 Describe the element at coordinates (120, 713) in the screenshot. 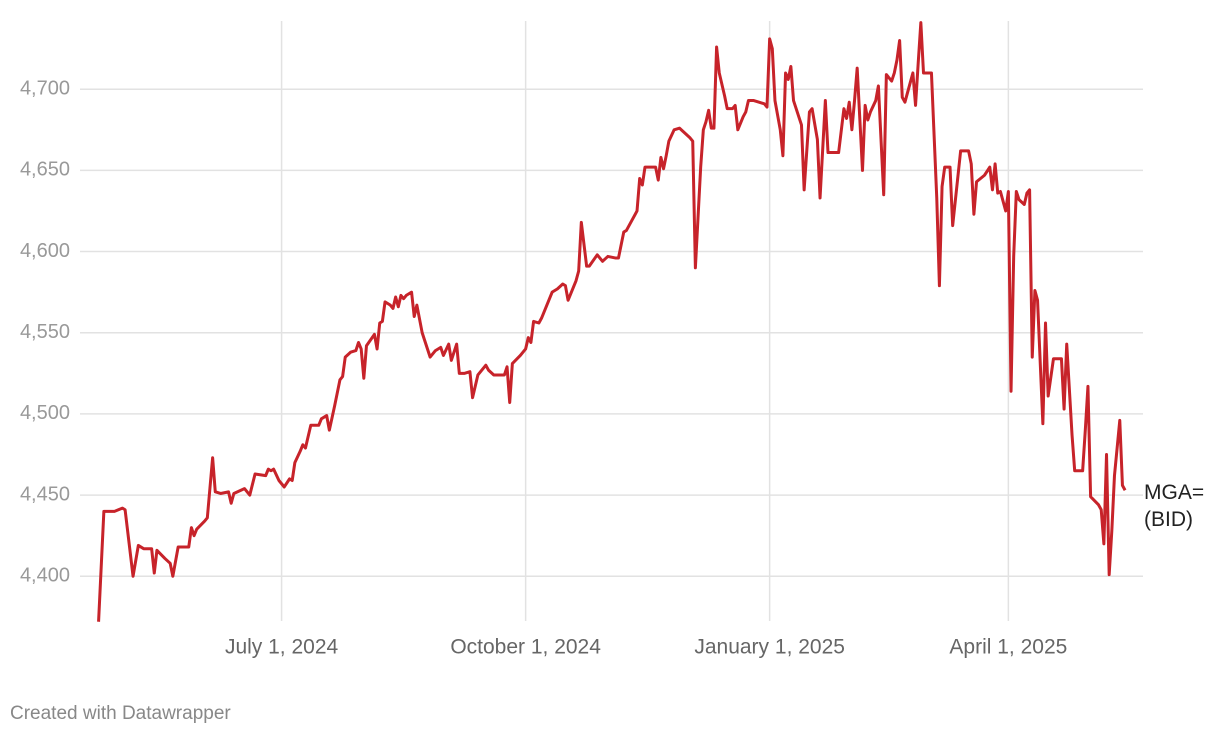

I see `credit: Created with Datawrapper` at that location.